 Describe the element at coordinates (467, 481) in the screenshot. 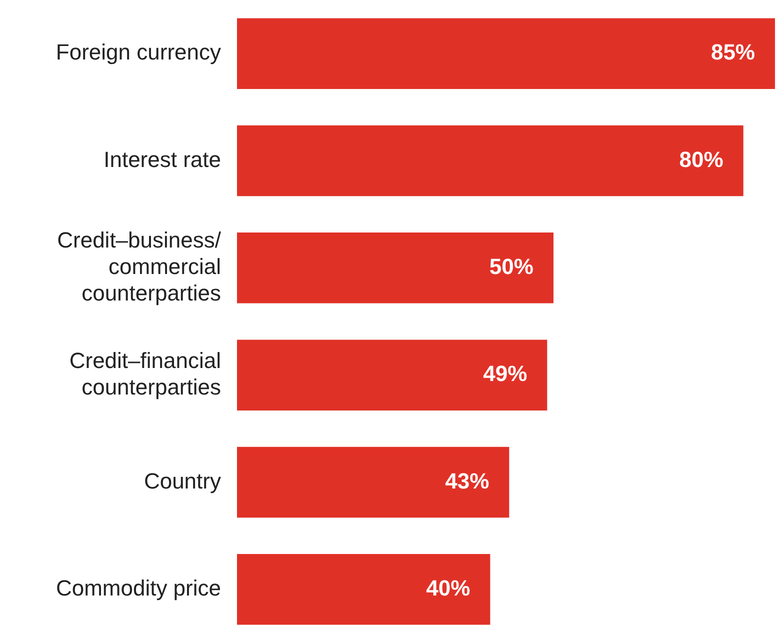

I see `data-label: 43%` at that location.